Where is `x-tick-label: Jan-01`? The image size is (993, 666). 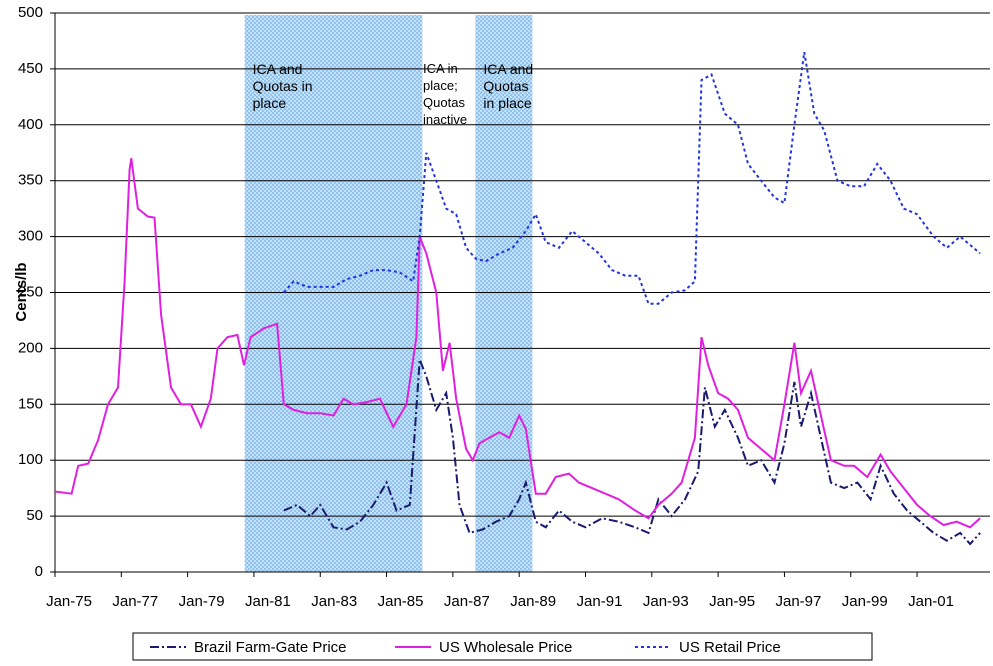 x-tick-label: Jan-01 is located at coordinates (931, 601).